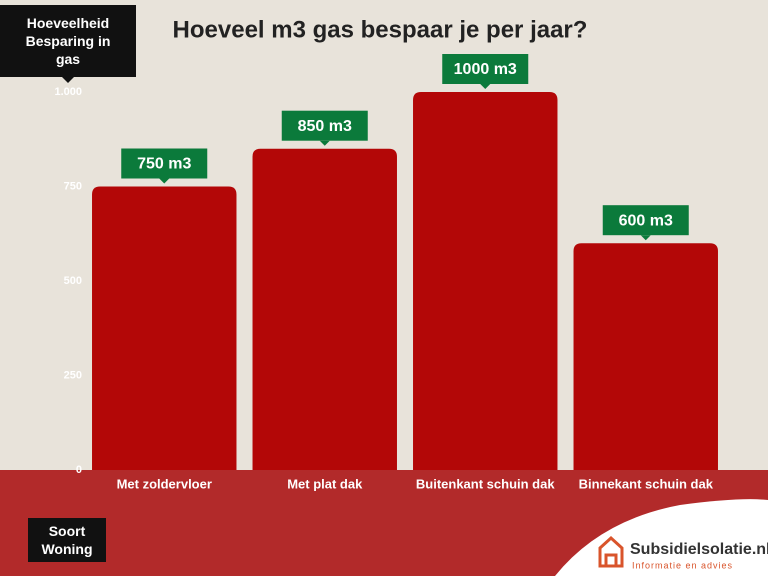  Describe the element at coordinates (380, 29) in the screenshot. I see `chart-title: Hoeveel m3 gas bespaar je per jaar?` at that location.